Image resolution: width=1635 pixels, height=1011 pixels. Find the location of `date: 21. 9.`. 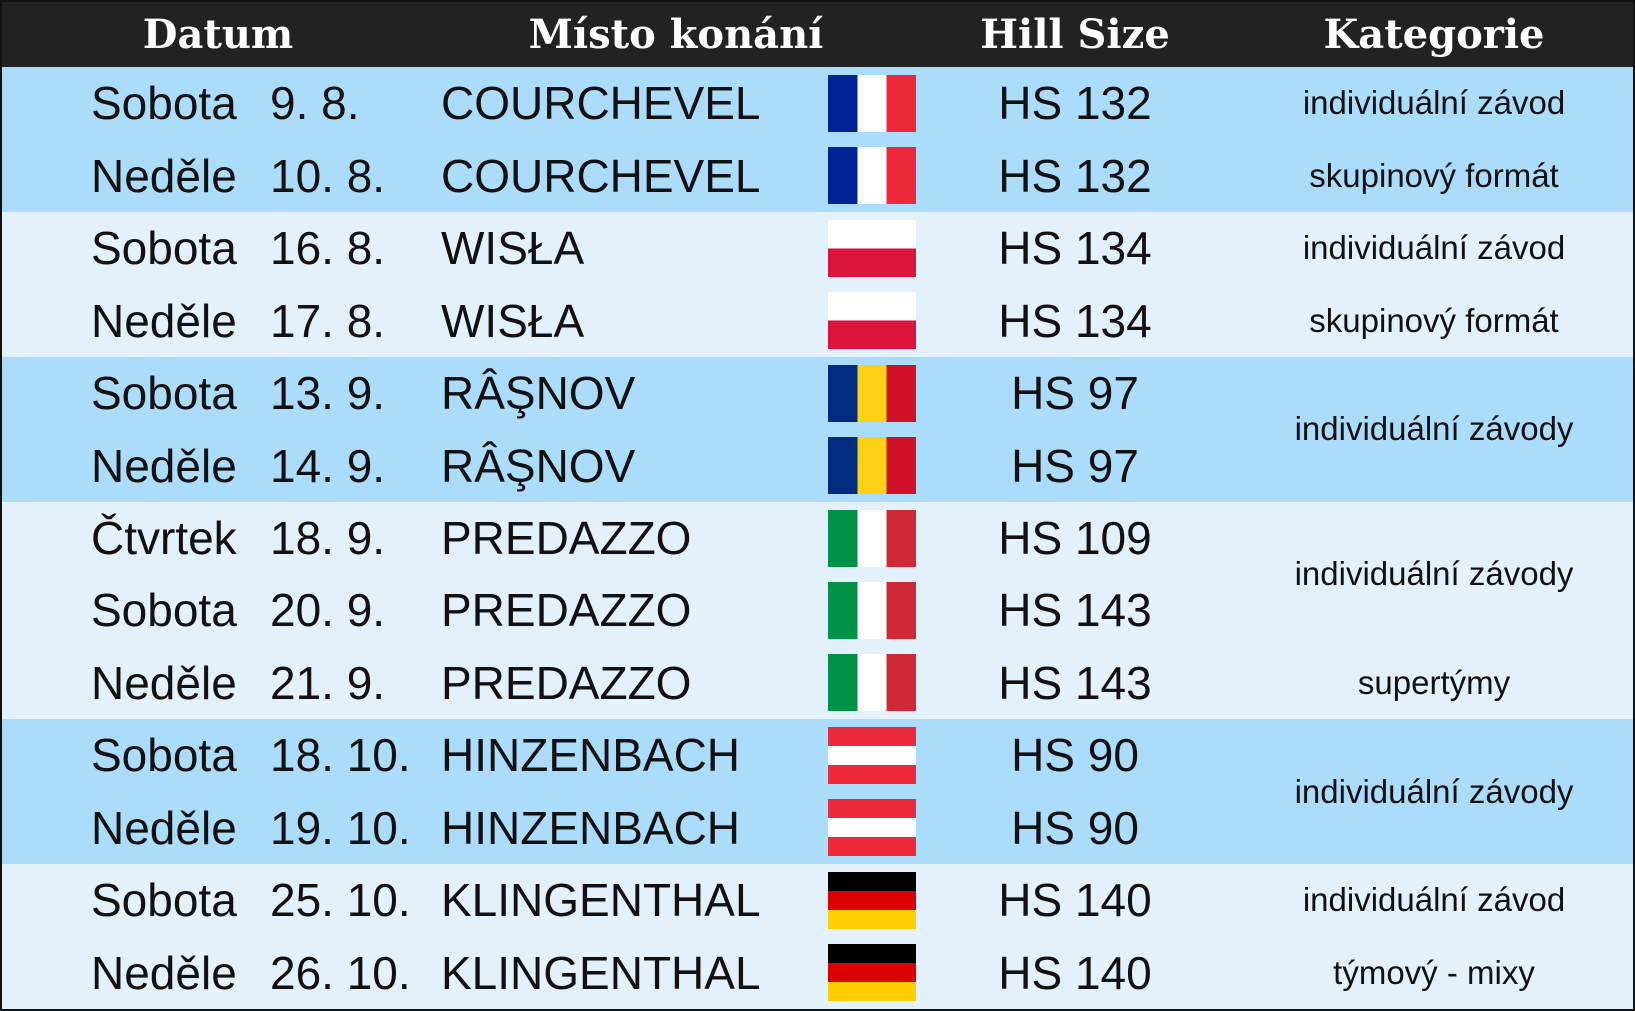

date: 21. 9. is located at coordinates (328, 682).